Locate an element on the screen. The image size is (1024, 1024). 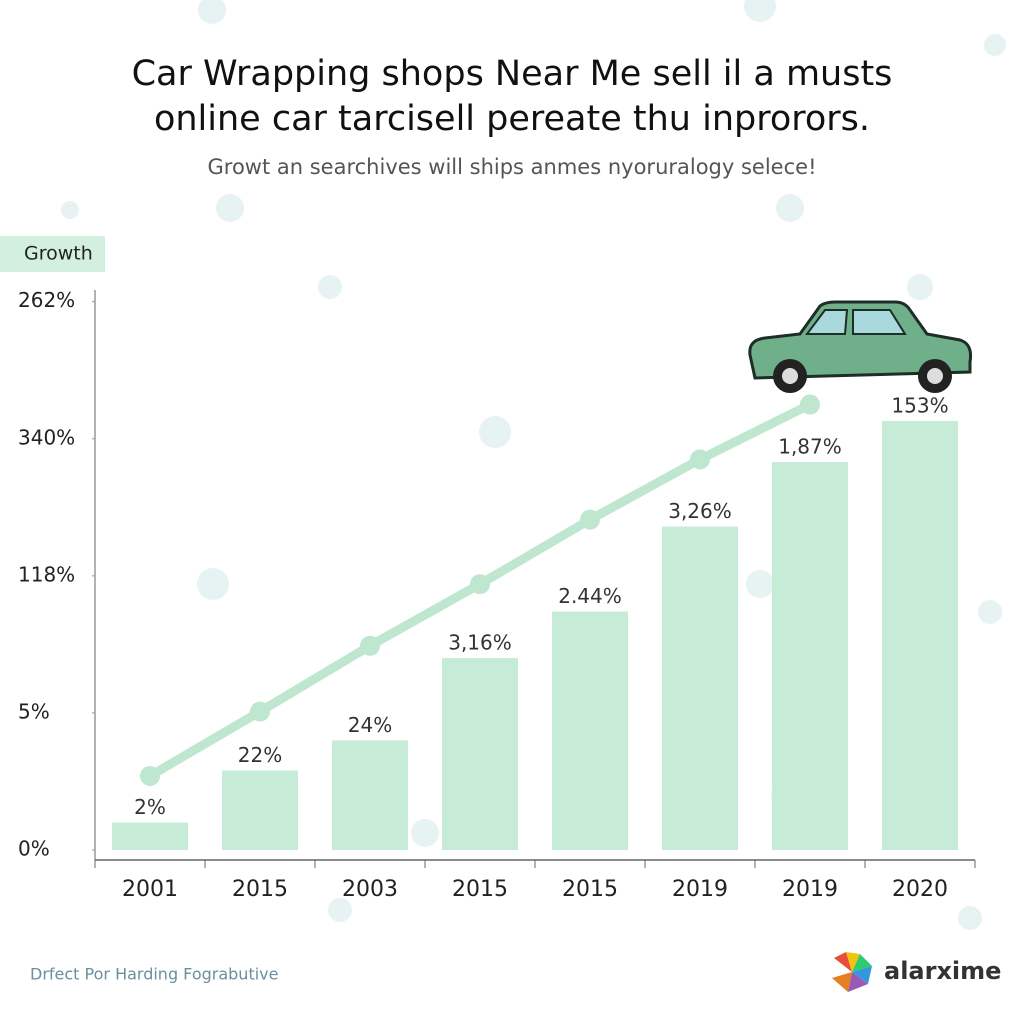
value-label: 153% is located at coordinates (919, 405).